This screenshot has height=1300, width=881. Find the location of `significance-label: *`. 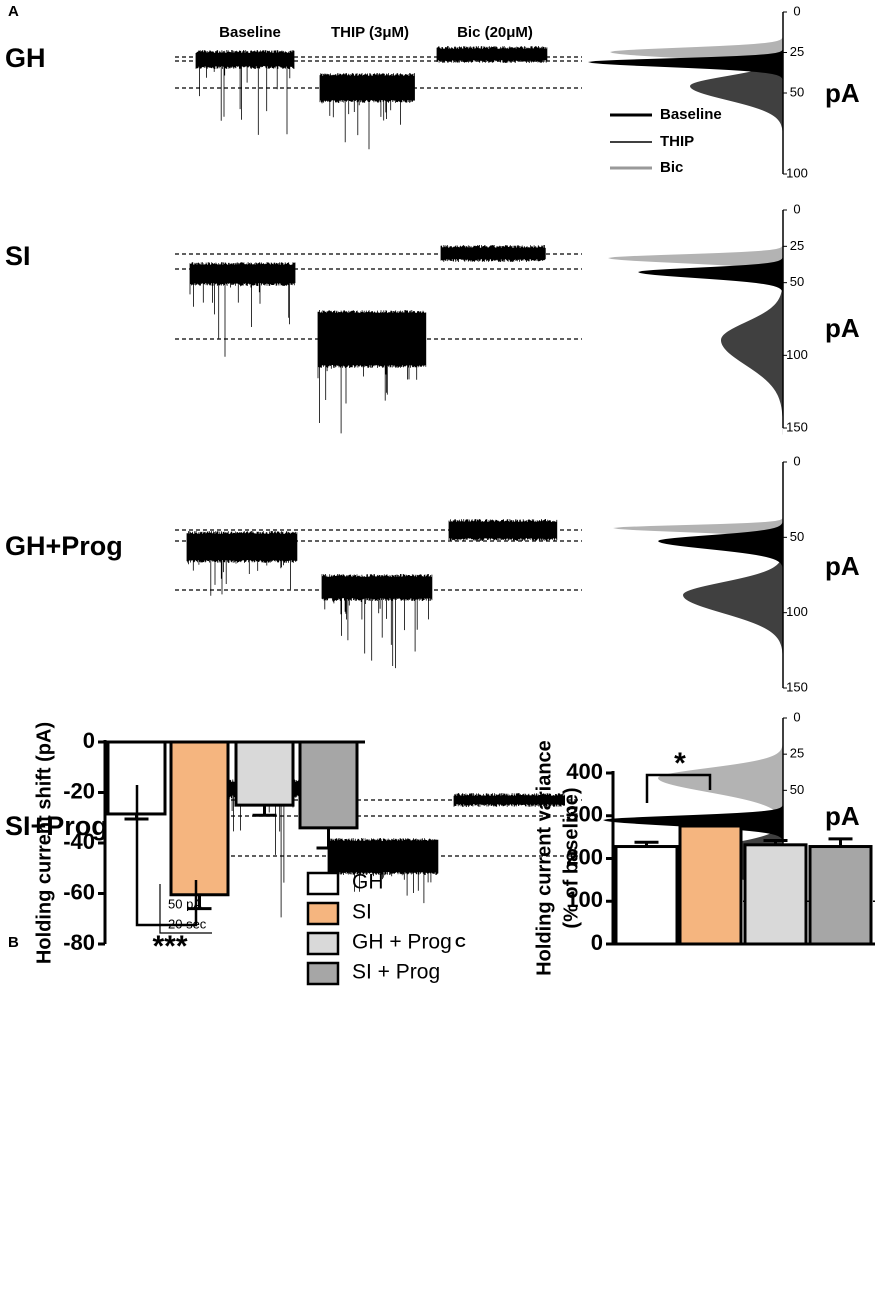

significance-label: * is located at coordinates (680, 763).